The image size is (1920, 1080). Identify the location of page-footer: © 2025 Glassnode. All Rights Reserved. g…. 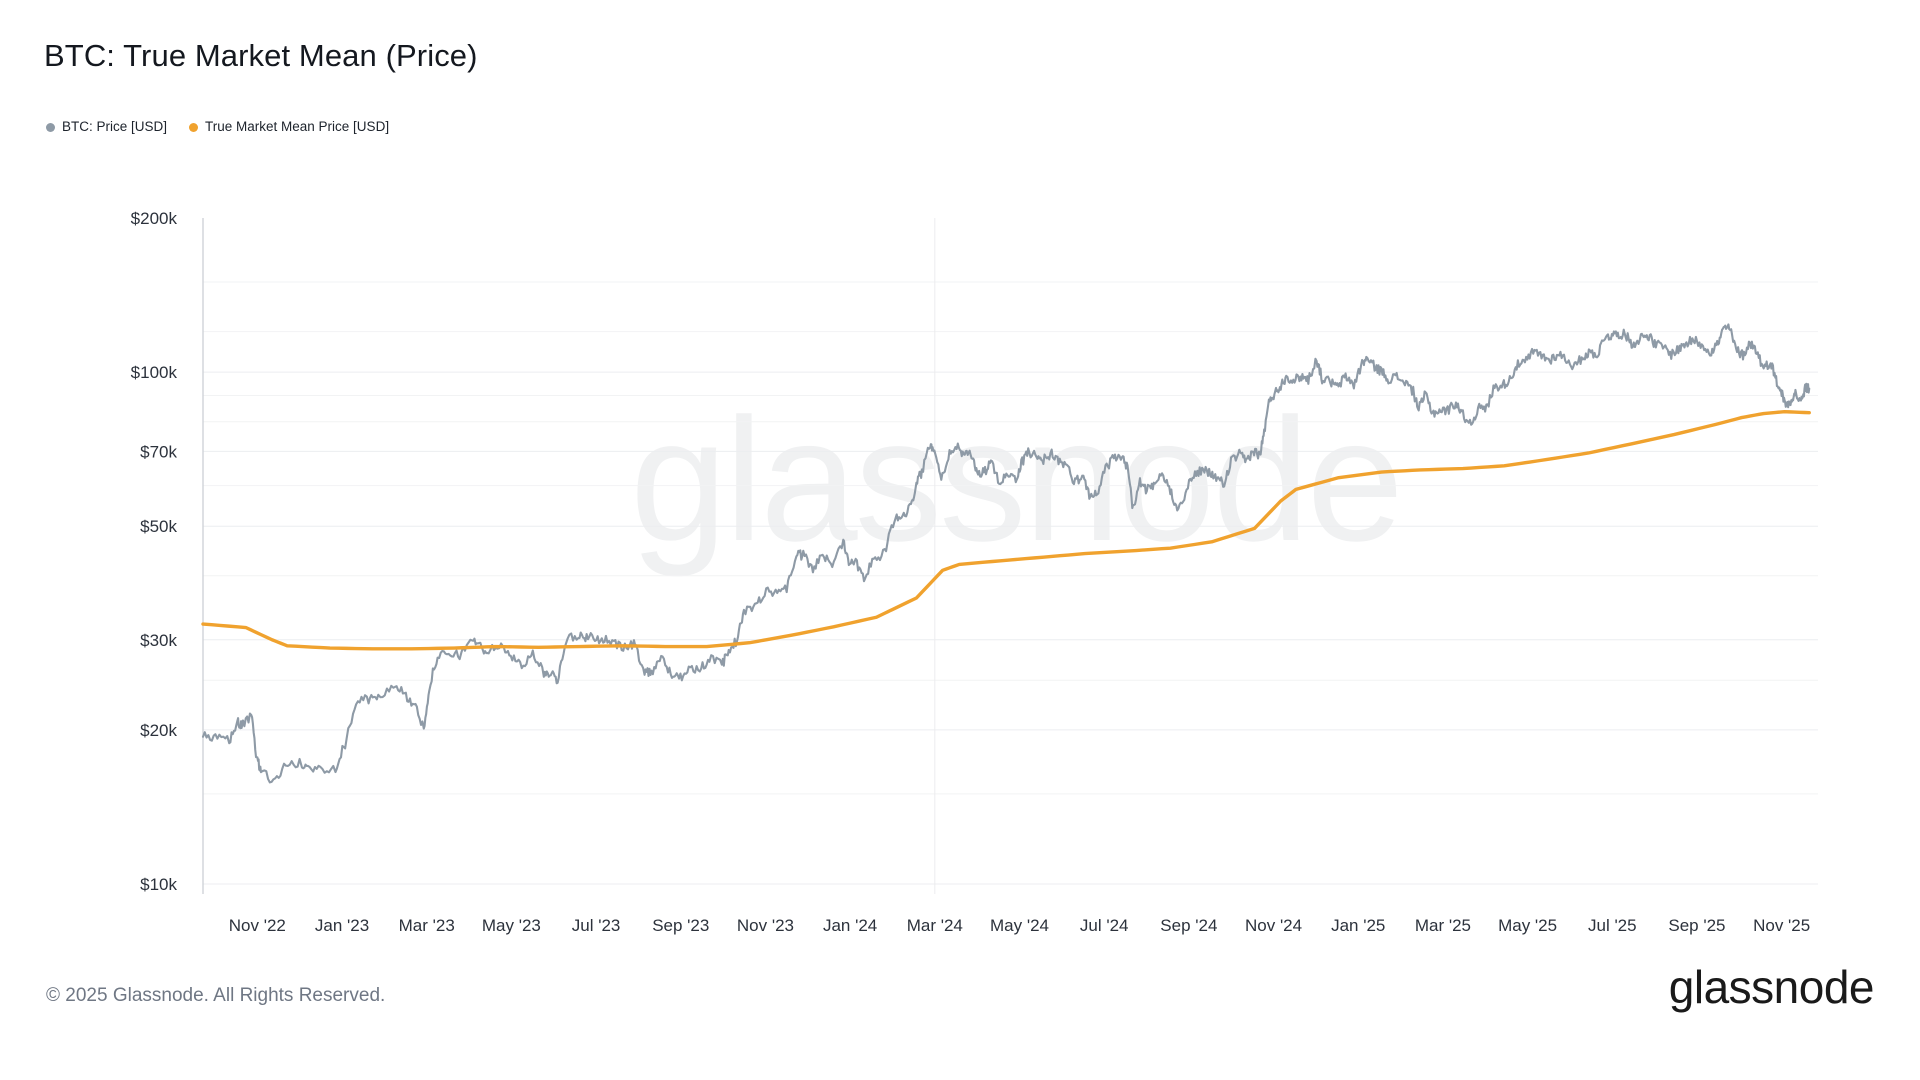
(960, 1020).